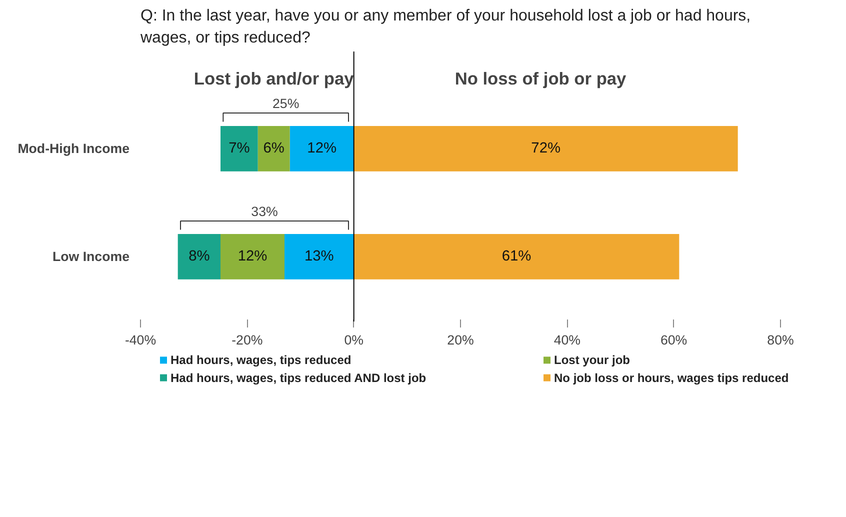 This screenshot has width=846, height=517. I want to click on data-label: 61%, so click(517, 256).